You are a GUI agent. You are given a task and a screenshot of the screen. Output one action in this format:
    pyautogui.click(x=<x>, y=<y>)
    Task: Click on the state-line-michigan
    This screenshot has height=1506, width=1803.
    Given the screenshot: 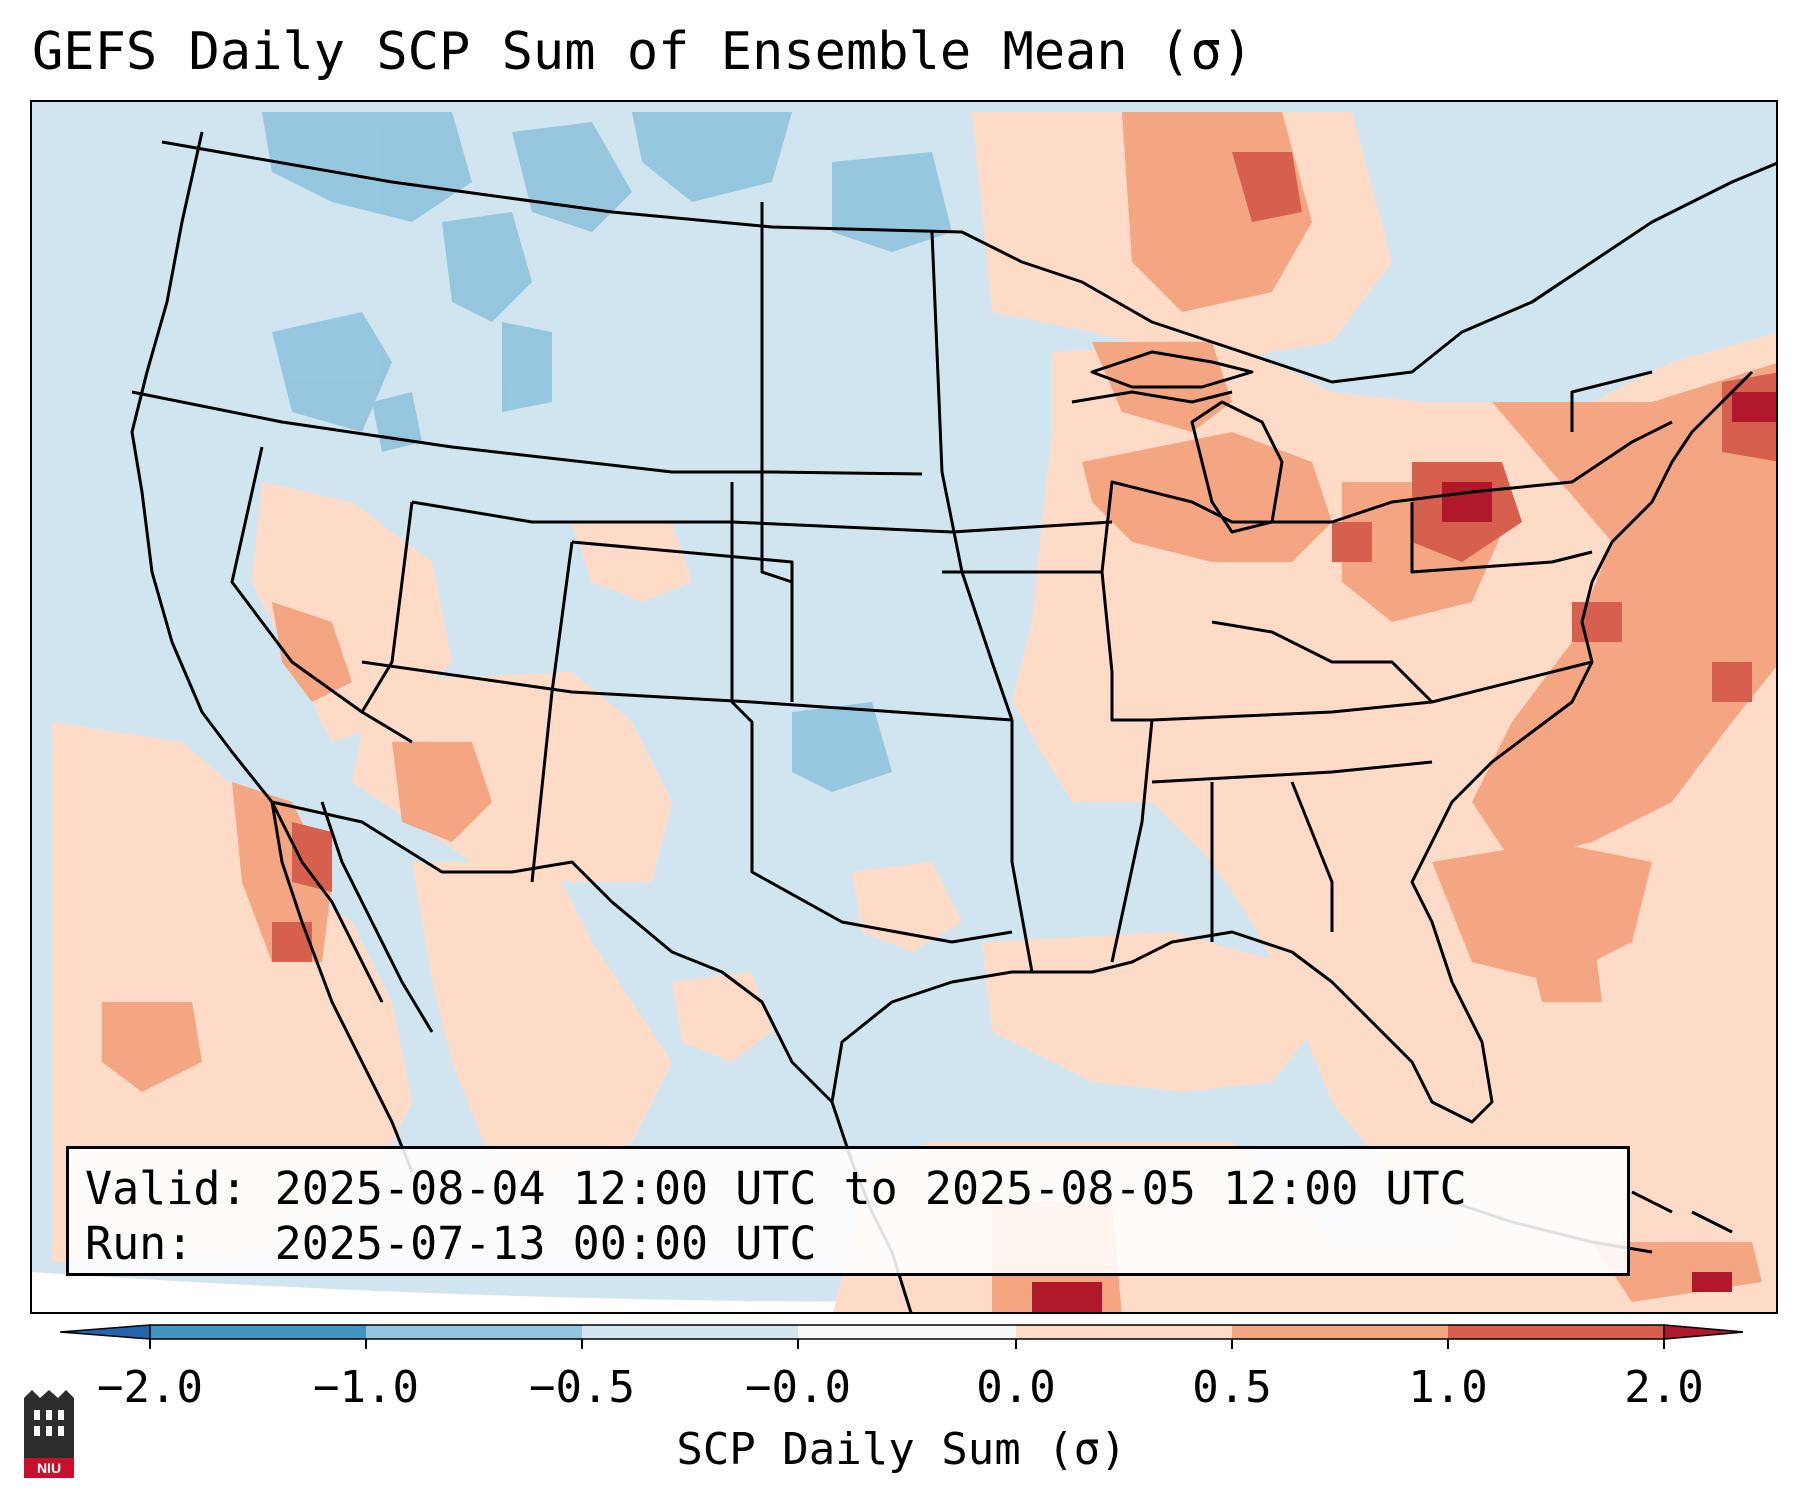 What is the action you would take?
    pyautogui.click(x=1237, y=467)
    